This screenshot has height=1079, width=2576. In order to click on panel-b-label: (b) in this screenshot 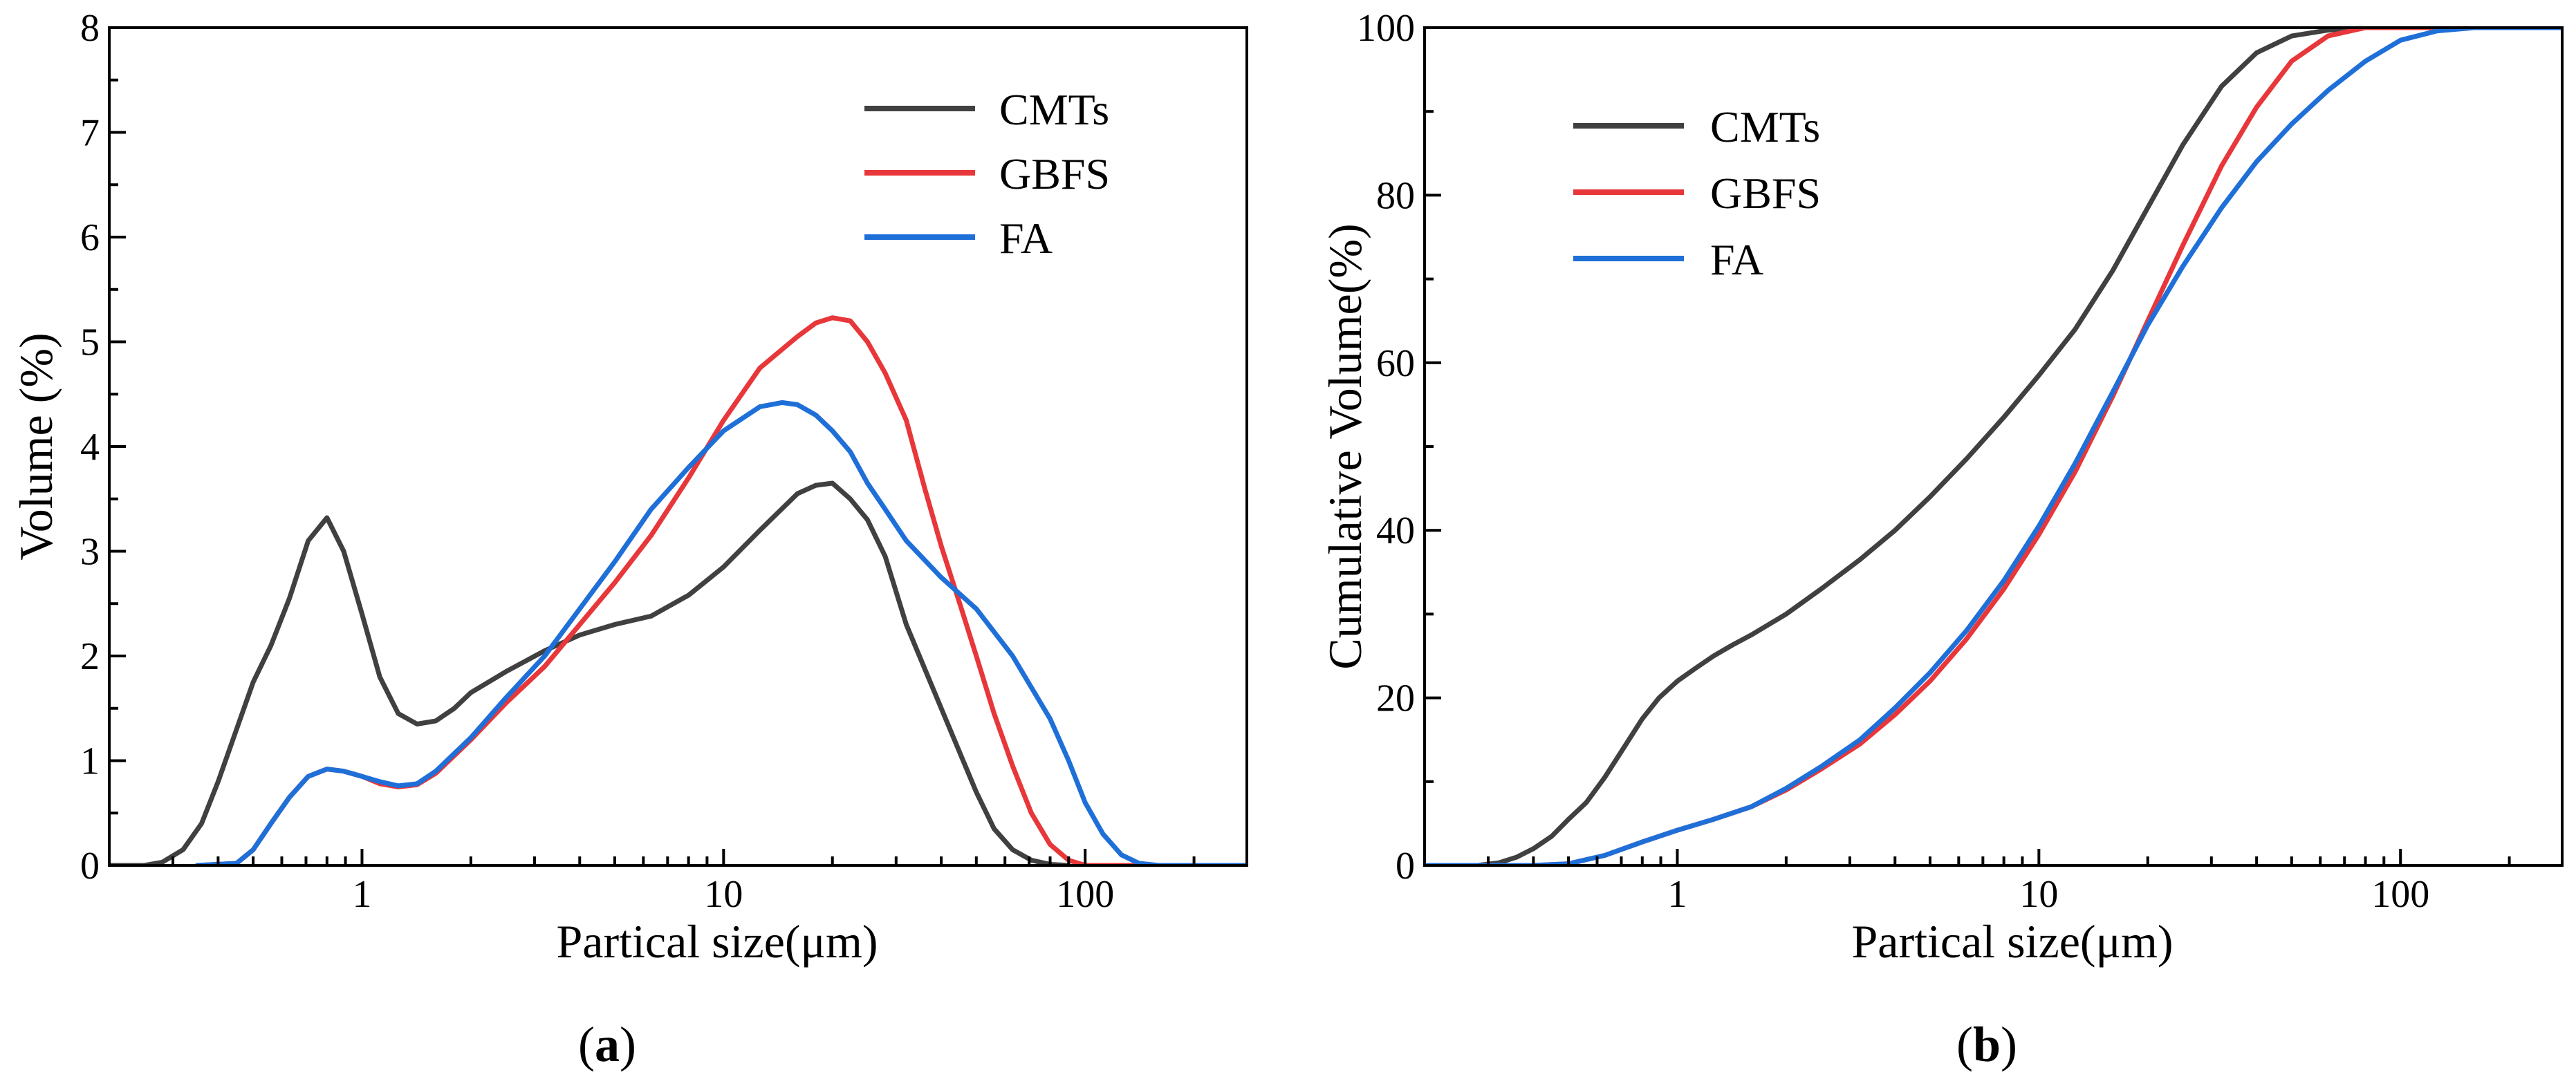, I will do `click(1987, 1044)`.